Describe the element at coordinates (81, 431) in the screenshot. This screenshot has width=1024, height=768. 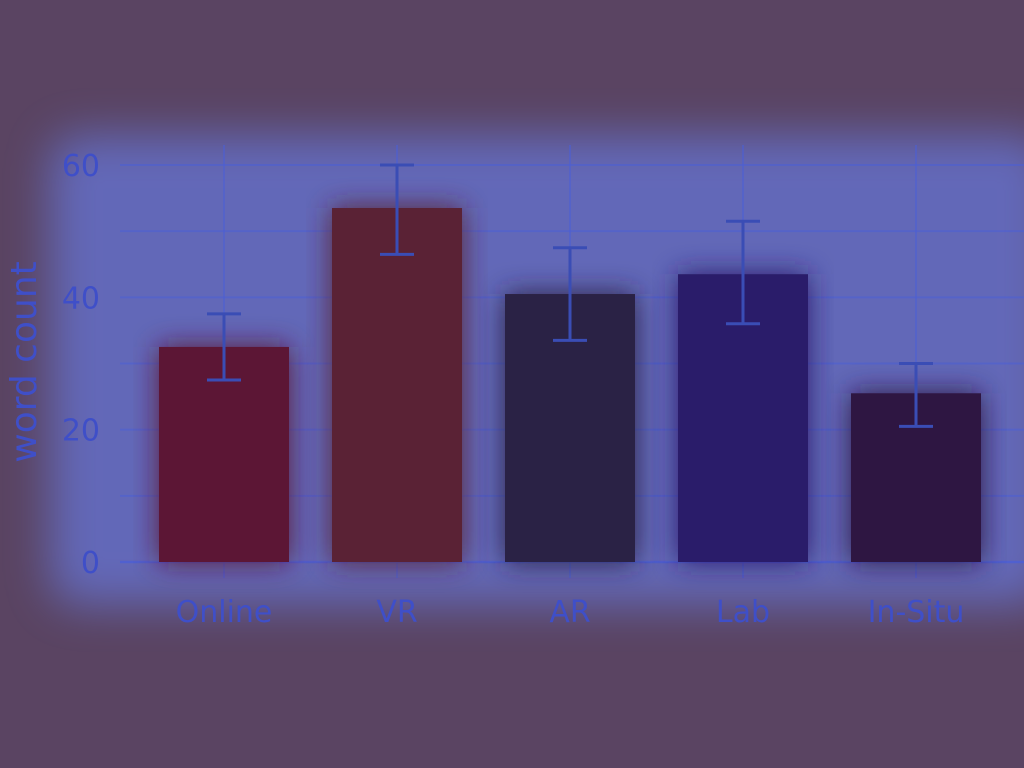
I see `y-tick-label: 20` at that location.